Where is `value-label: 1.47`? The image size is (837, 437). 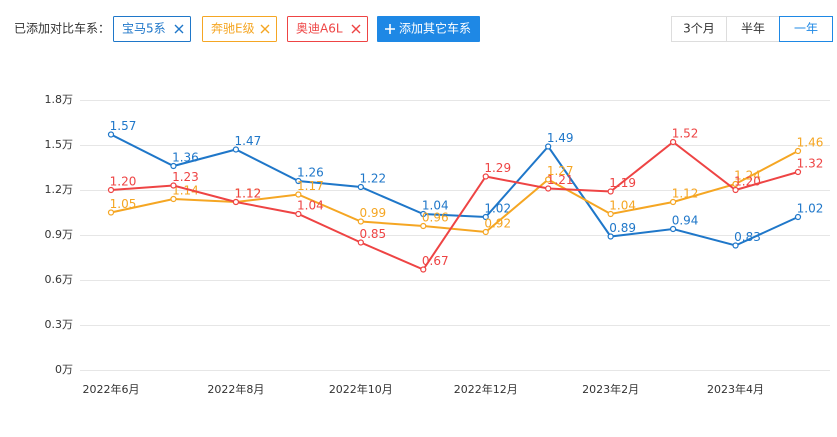
value-label: 1.47 is located at coordinates (248, 141).